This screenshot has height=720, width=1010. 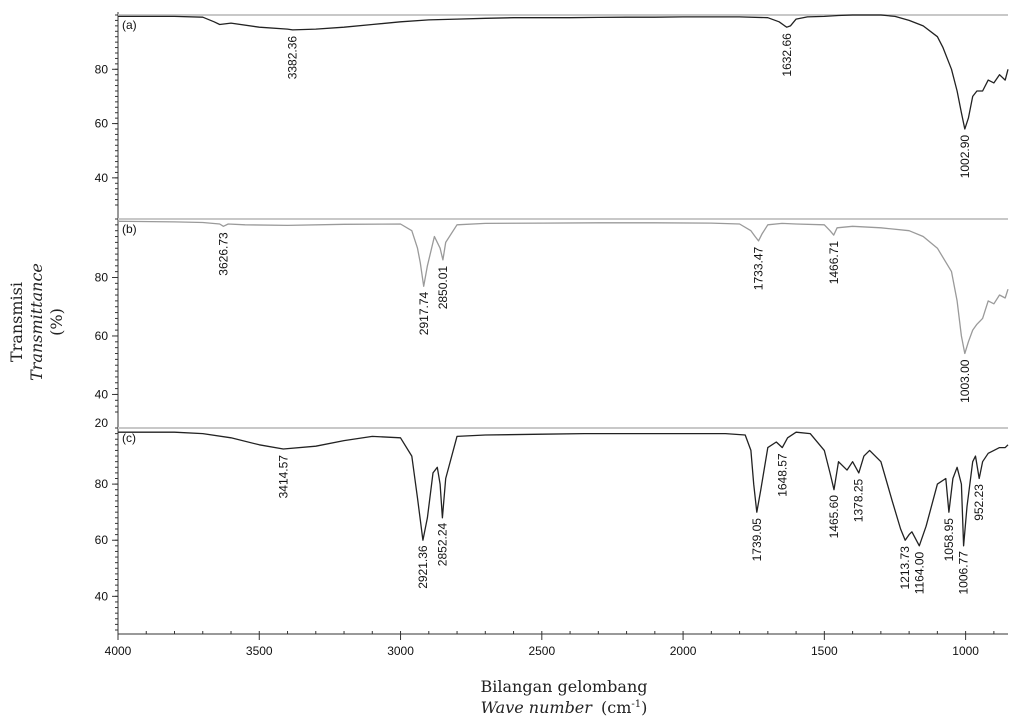 What do you see at coordinates (787, 55) in the screenshot?
I see `peak-label: 1632.66` at bounding box center [787, 55].